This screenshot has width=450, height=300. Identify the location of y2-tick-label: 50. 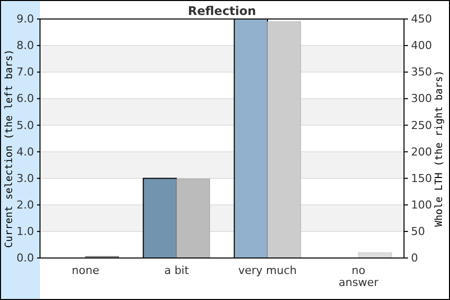
(418, 231).